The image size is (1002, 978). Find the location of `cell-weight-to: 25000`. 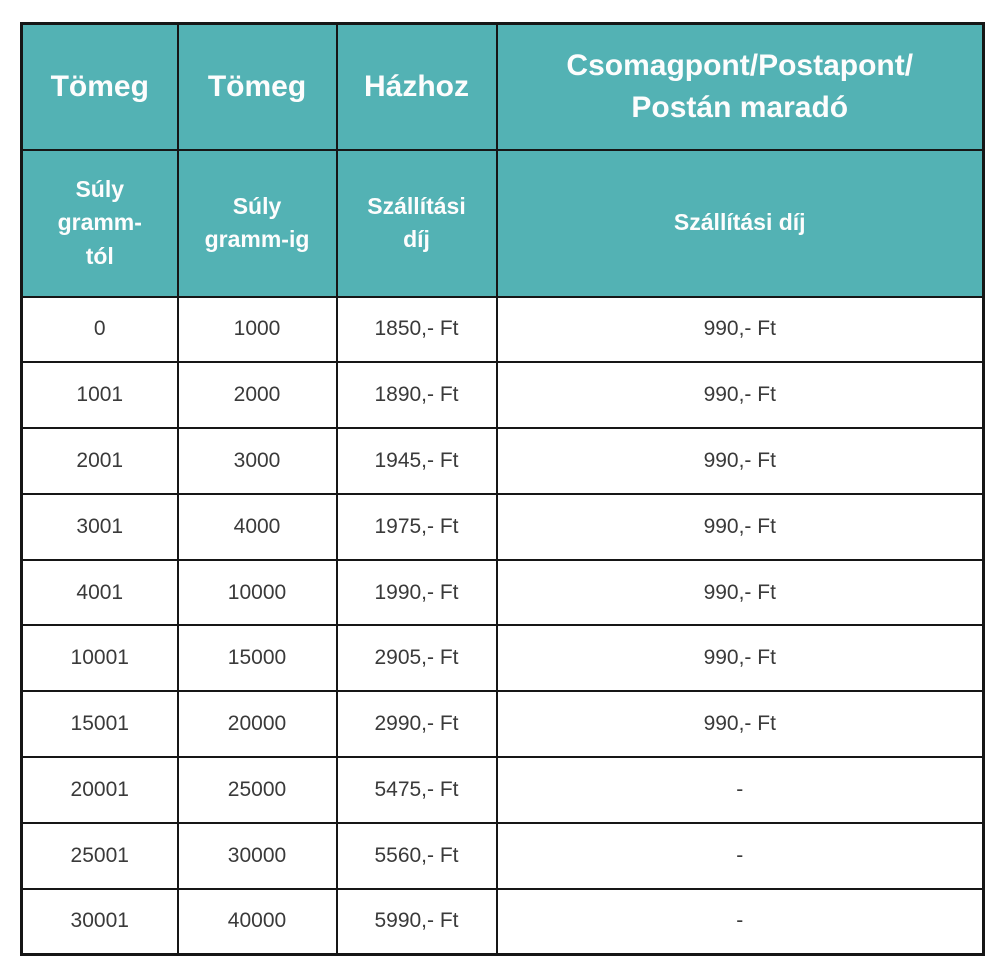

cell-weight-to: 25000 is located at coordinates (257, 790).